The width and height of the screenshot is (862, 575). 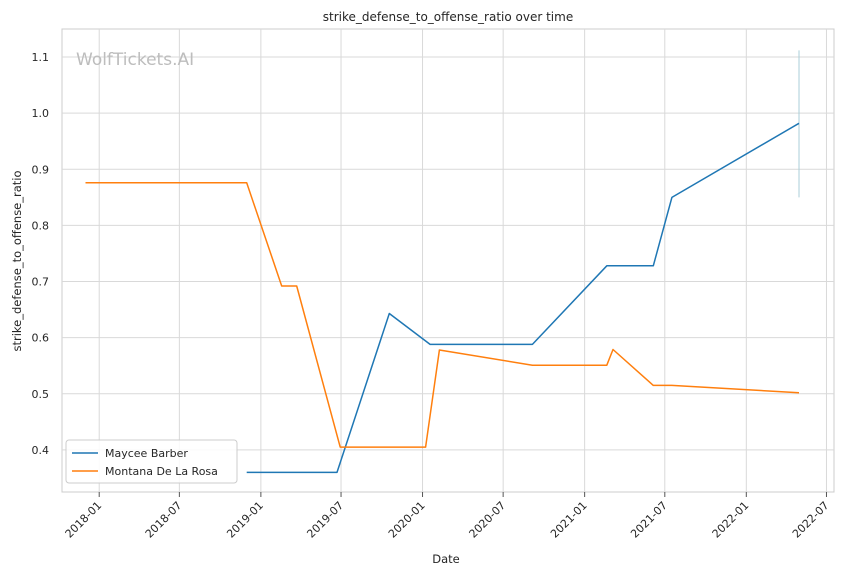 I want to click on x-tick-label: 2019-07, so click(x=325, y=520).